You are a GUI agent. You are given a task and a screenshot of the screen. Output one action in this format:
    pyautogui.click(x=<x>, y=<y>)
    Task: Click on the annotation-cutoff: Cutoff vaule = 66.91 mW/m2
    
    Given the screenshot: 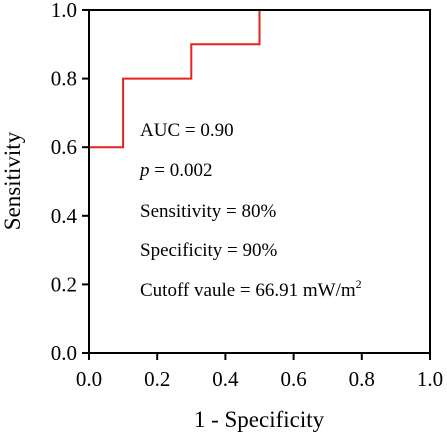 What is the action you would take?
    pyautogui.click(x=251, y=289)
    